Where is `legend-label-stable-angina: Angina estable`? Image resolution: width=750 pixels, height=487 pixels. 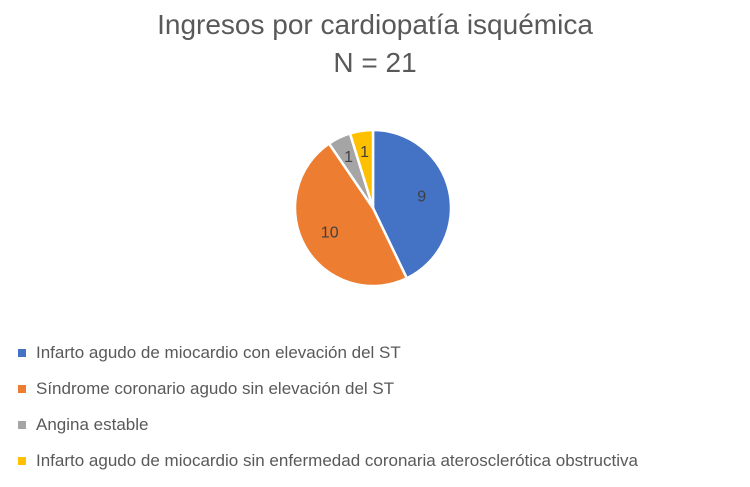
legend-label-stable-angina: Angina estable is located at coordinates (92, 424).